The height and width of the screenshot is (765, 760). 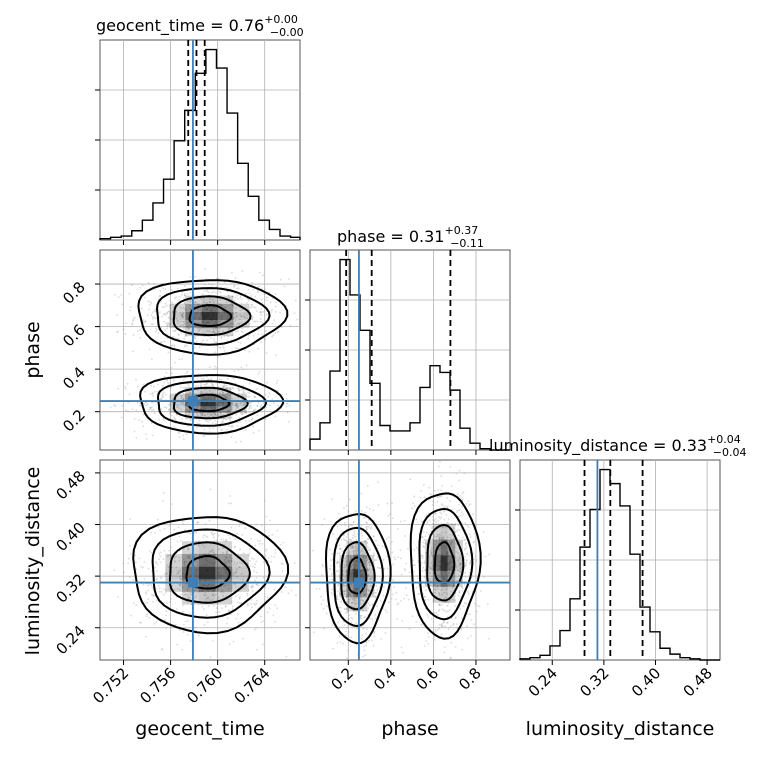 What do you see at coordinates (74, 378) in the screenshot?
I see `panel-phase-vs-geocent-time-ytick-label: 0.4` at bounding box center [74, 378].